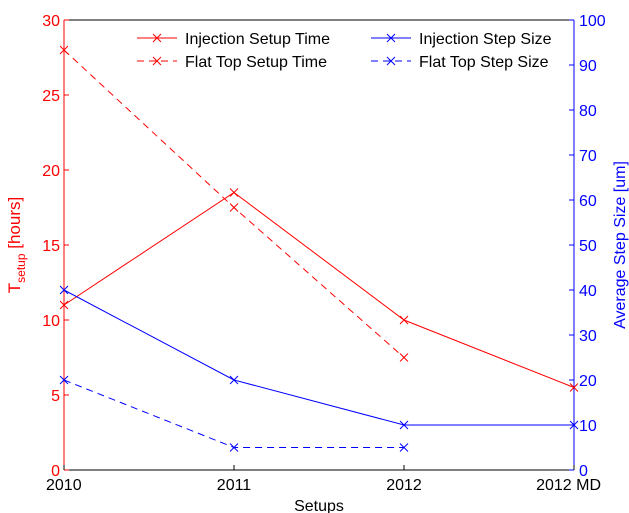  What do you see at coordinates (588, 336) in the screenshot?
I see `right-tick-label: 30` at bounding box center [588, 336].